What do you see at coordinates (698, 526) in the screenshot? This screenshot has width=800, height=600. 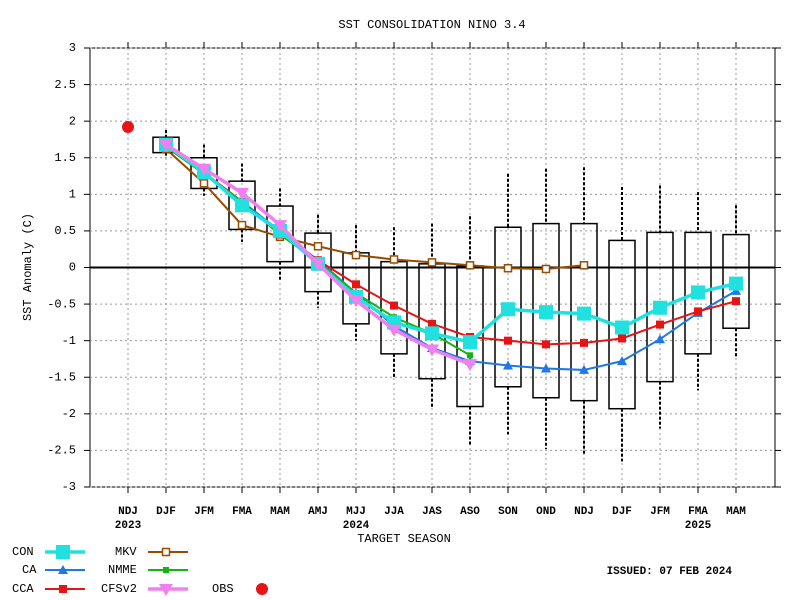 I see `x-year-label: 2025` at bounding box center [698, 526].